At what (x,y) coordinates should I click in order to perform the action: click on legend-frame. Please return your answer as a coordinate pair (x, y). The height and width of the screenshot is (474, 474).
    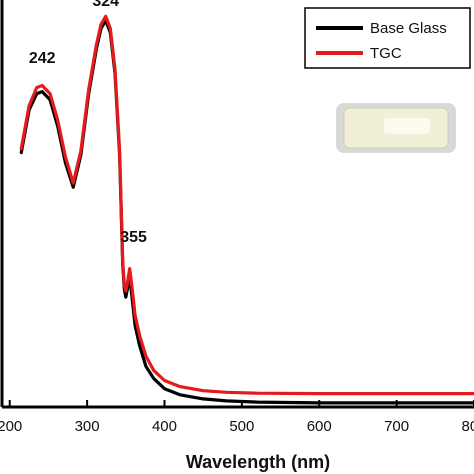
    Looking at the image, I should click on (387, 38).